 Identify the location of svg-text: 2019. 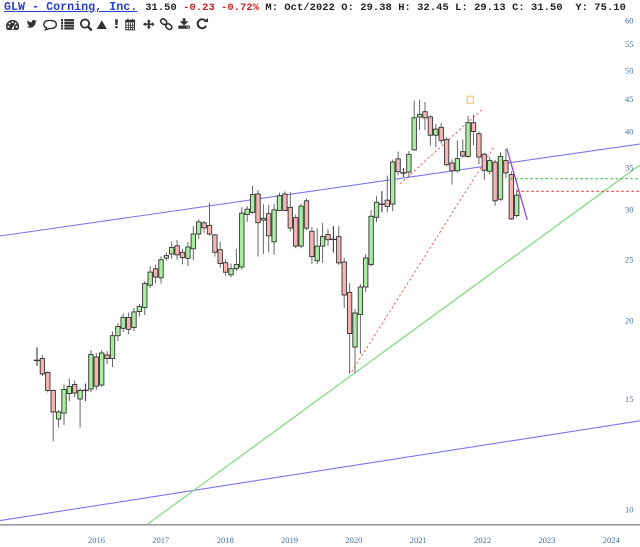
(289, 540).